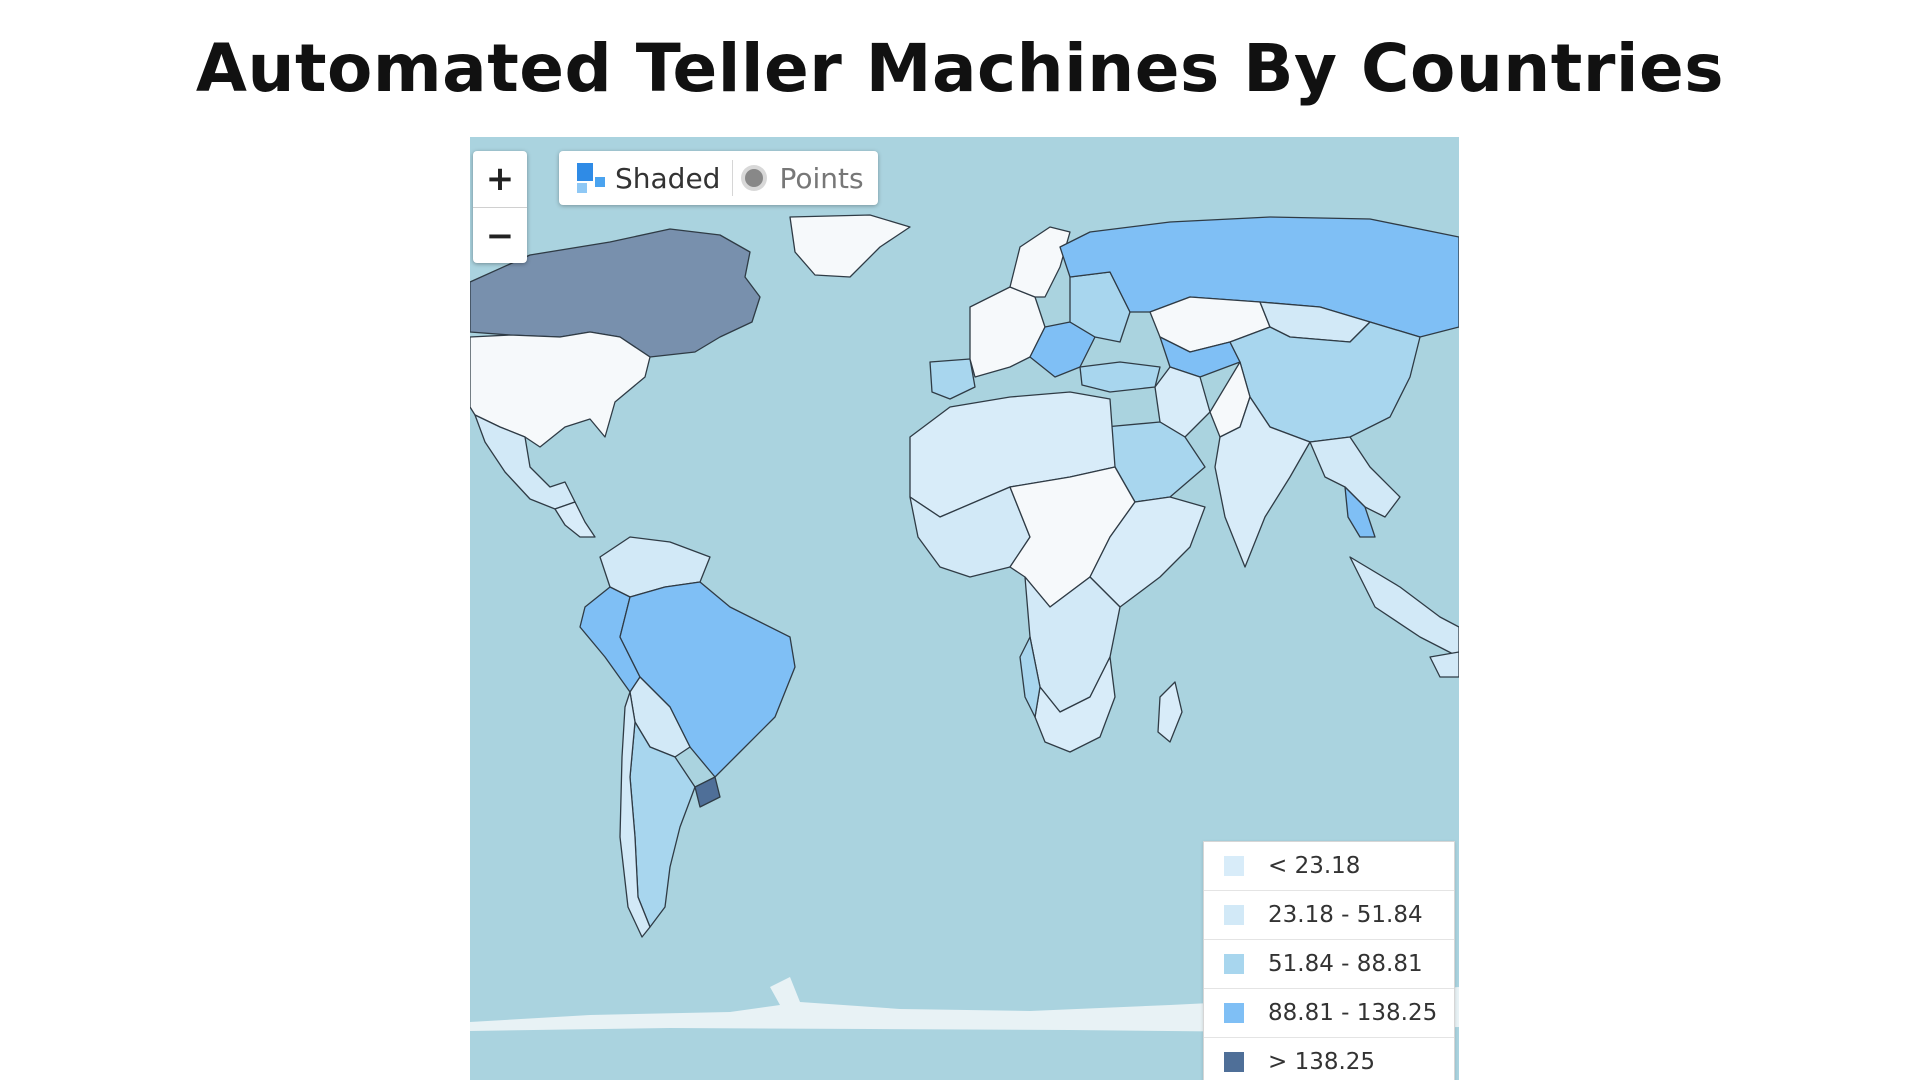 This screenshot has width=1920, height=1080. I want to click on country-indonesia-malaysia, so click(1404, 607).